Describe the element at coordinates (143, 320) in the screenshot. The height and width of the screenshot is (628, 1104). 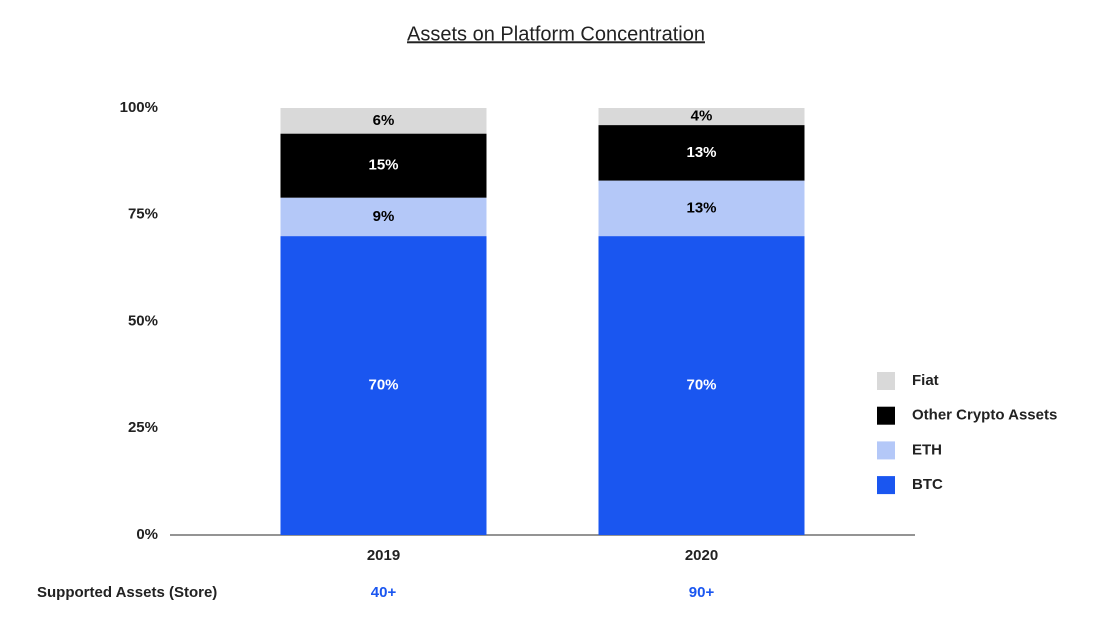
I see `y-tick-label: 50%` at that location.